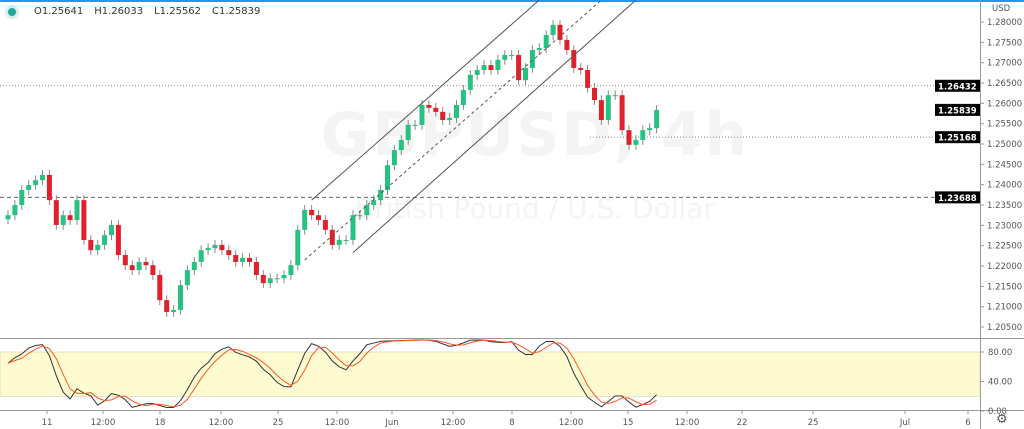  I want to click on price-tick-label: 1.22500, so click(1004, 247).